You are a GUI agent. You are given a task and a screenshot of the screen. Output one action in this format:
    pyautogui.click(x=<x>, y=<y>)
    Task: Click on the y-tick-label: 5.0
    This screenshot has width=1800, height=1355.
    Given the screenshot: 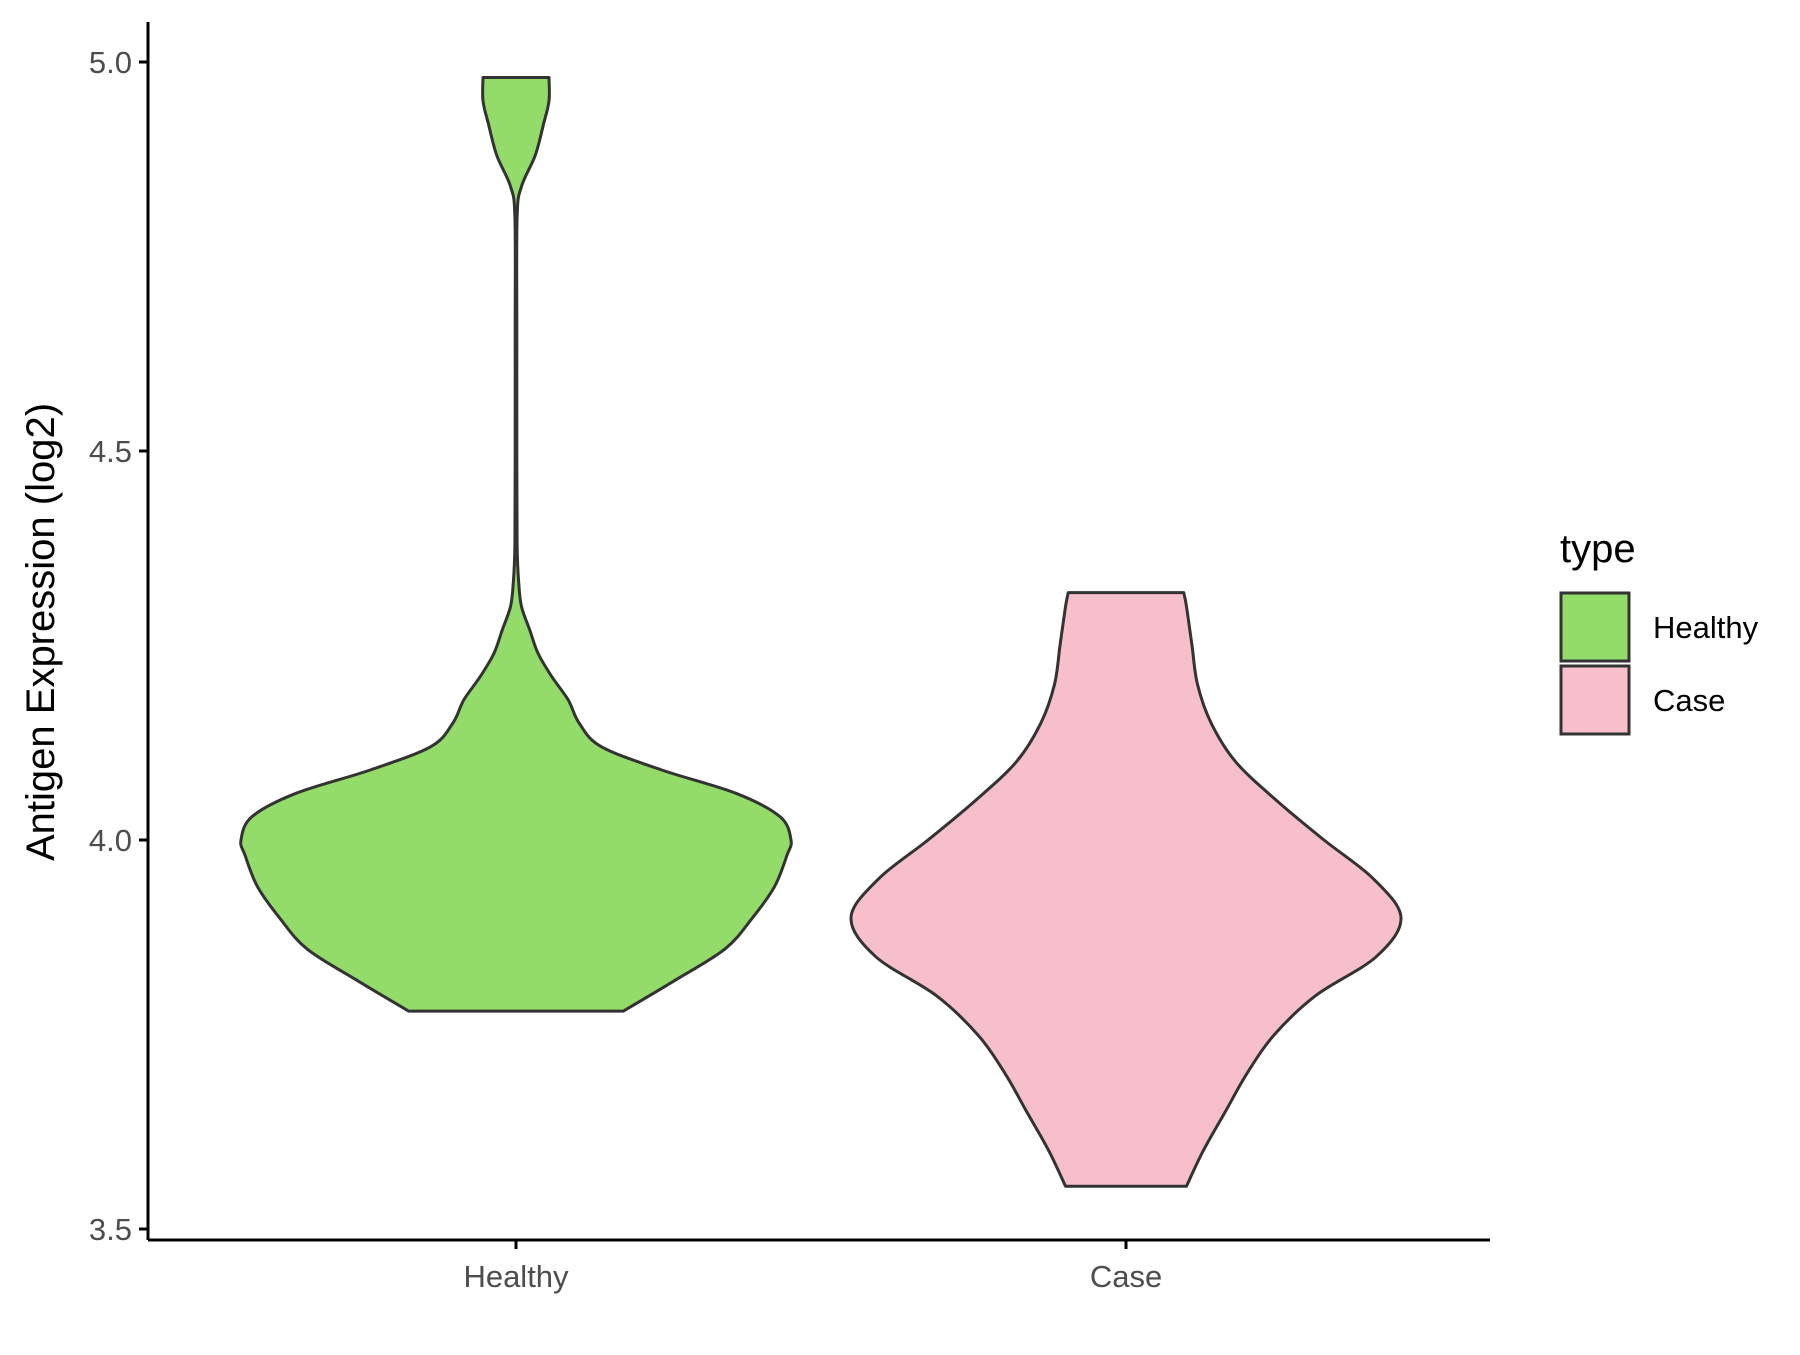 What is the action you would take?
    pyautogui.click(x=110, y=62)
    